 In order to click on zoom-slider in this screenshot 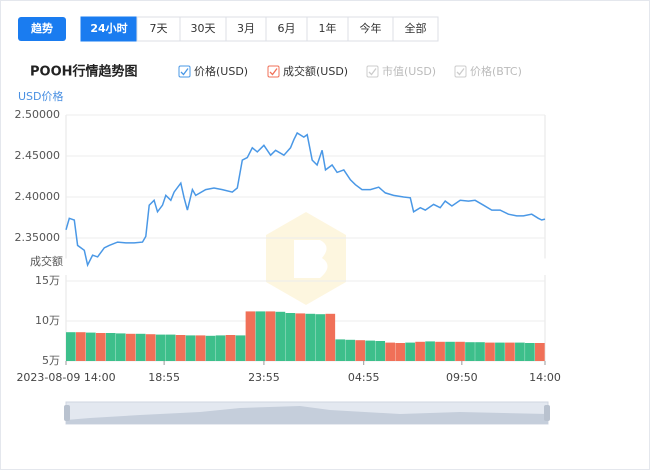, I will do `click(307, 413)`.